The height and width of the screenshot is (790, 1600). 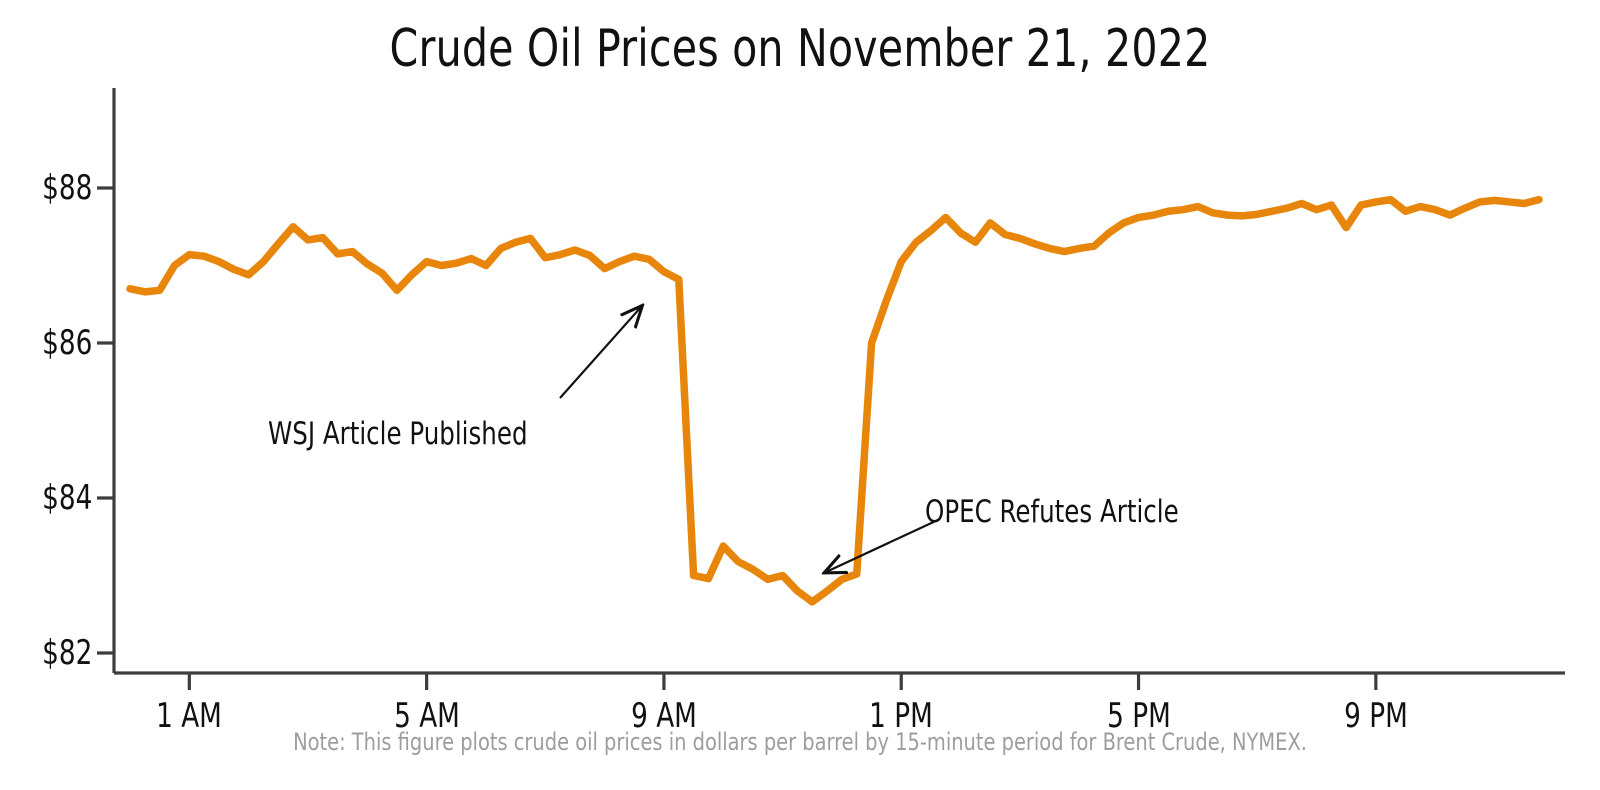 I want to click on x-axis-tick-label: 9 AM, so click(x=664, y=716).